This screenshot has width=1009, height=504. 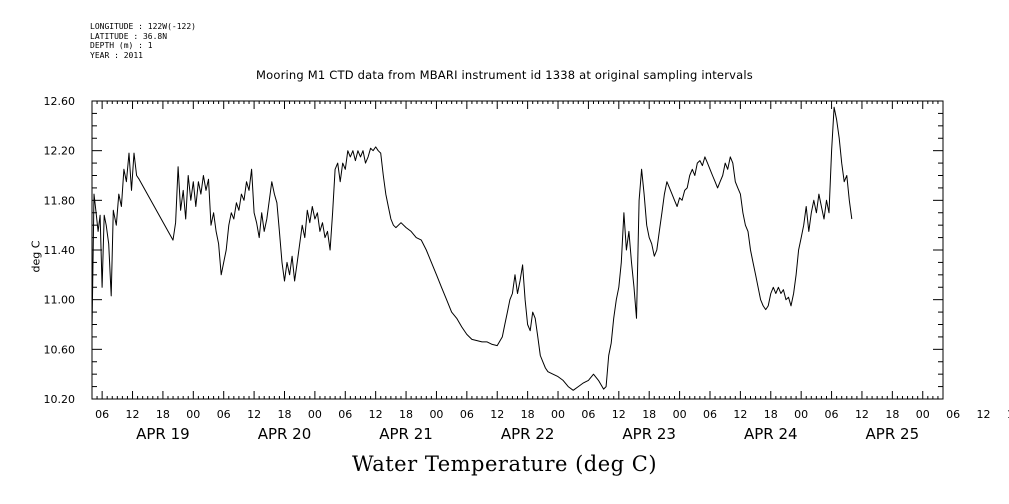 I want to click on y-tick-label: 10.60, so click(x=60, y=349).